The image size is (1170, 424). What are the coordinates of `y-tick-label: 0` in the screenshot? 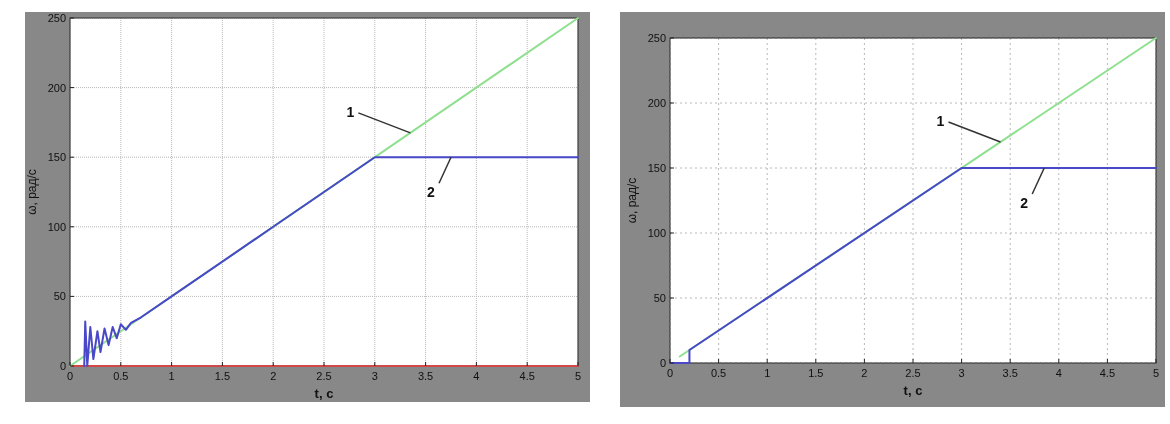 It's located at (662, 363).